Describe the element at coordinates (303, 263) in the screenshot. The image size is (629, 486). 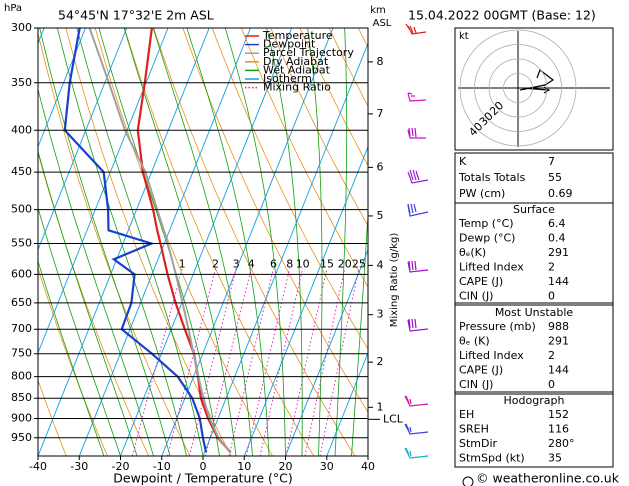
I see `mixing-ratio-value: 10` at that location.